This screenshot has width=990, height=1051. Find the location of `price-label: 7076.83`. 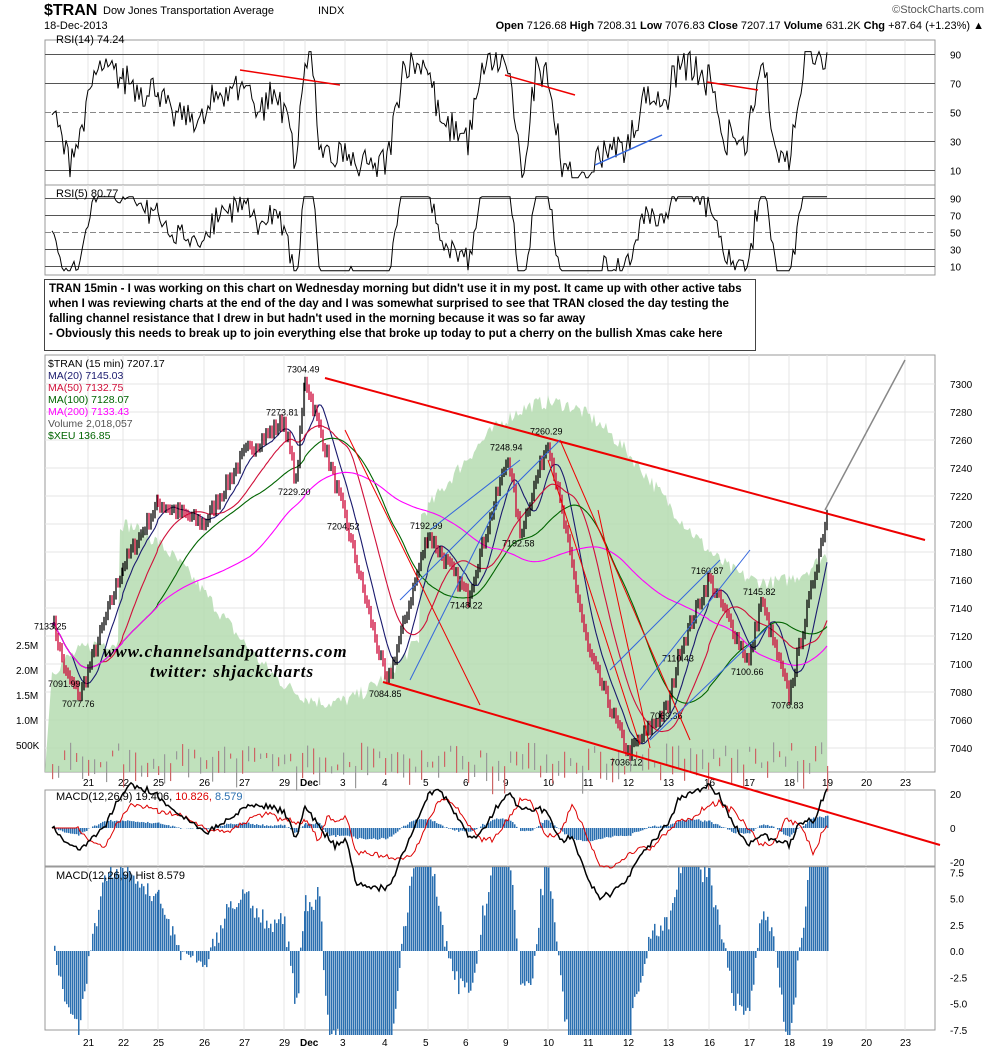

price-label: 7076.83 is located at coordinates (787, 705).